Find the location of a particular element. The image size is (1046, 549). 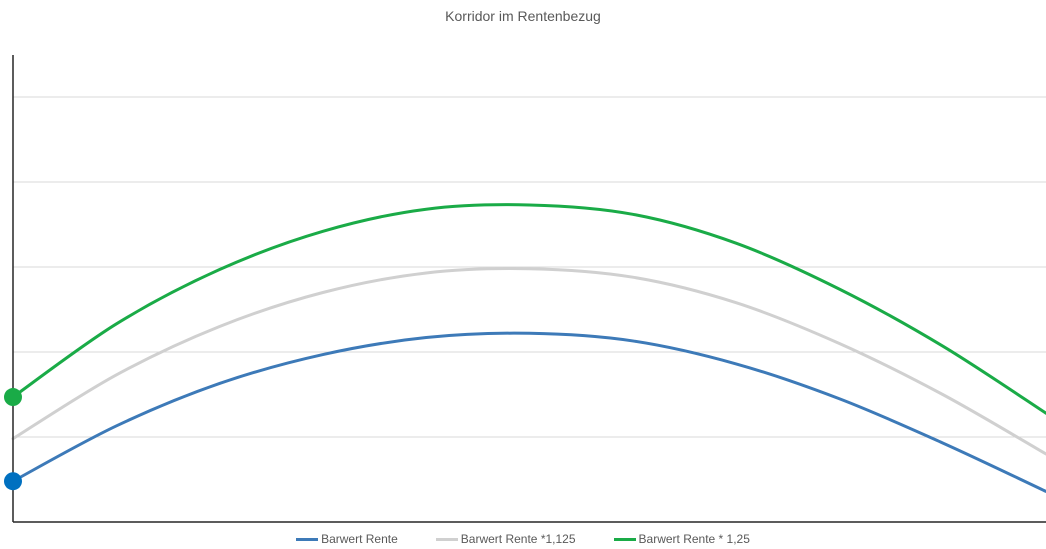

chart-title: Korridor im Rentenbezug is located at coordinates (523, 16).